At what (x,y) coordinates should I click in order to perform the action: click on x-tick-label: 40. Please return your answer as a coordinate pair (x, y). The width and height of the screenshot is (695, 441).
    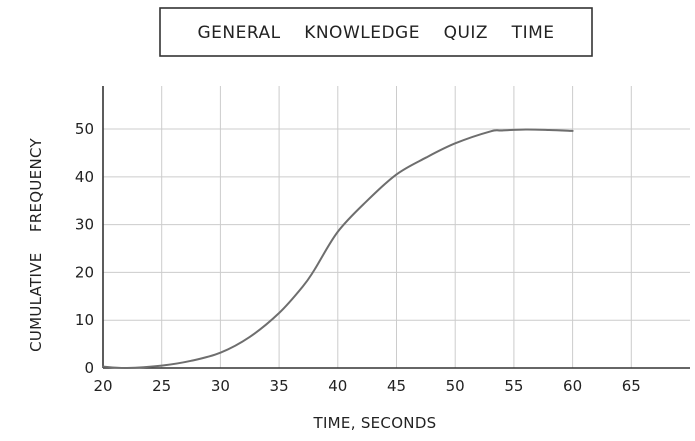
    Looking at the image, I should click on (337, 386).